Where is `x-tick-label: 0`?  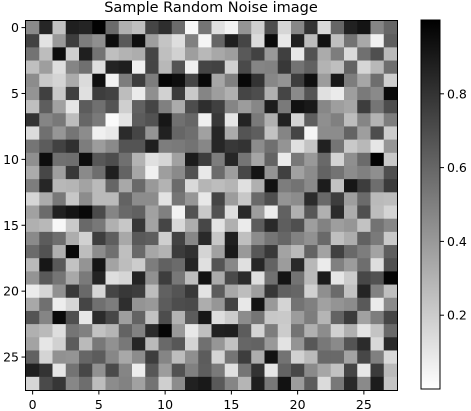 x-tick-label: 0 is located at coordinates (33, 404).